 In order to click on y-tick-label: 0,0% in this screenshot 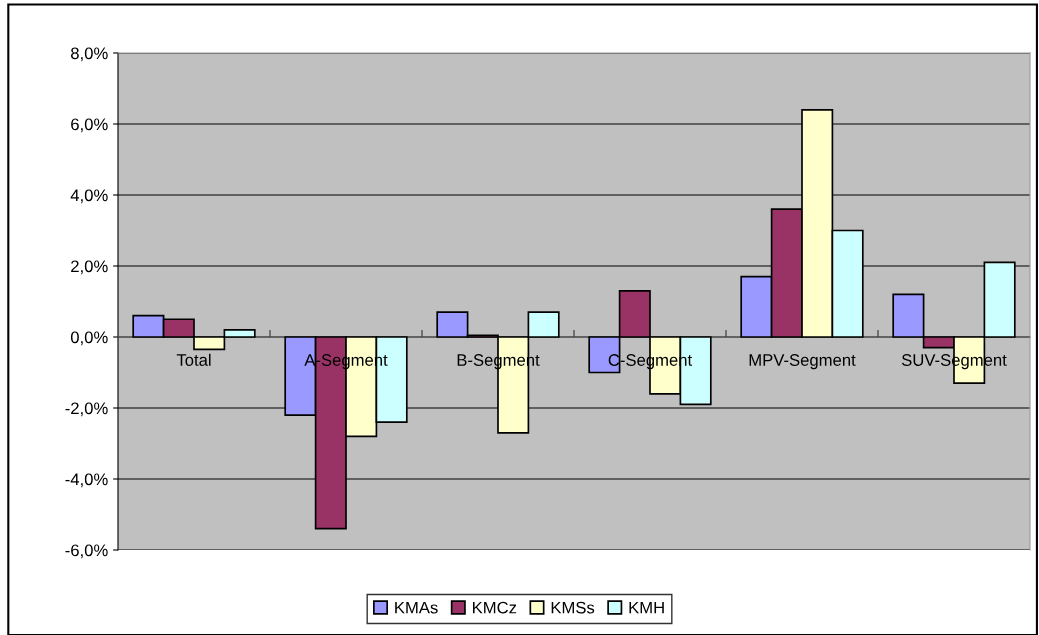, I will do `click(89, 338)`.